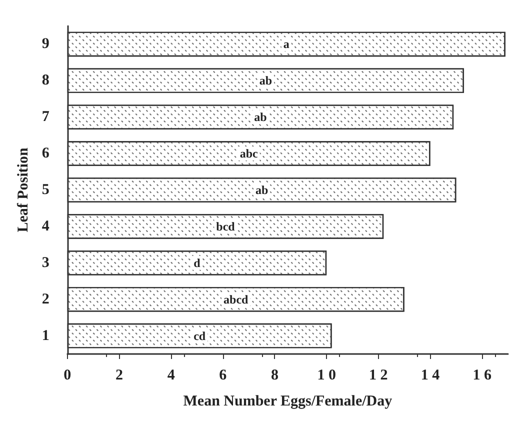 The height and width of the screenshot is (444, 528). What do you see at coordinates (46, 226) in the screenshot?
I see `y-tick-label: 4` at bounding box center [46, 226].